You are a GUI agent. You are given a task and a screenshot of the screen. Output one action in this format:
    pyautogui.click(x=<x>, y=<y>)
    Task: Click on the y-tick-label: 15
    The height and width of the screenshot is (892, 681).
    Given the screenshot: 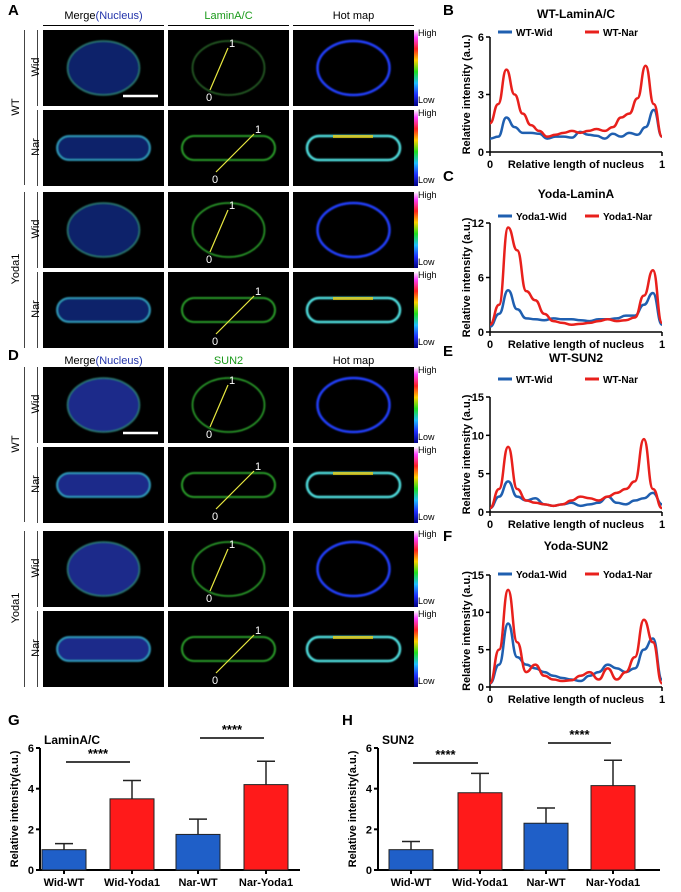 What is the action you would take?
    pyautogui.click(x=478, y=398)
    